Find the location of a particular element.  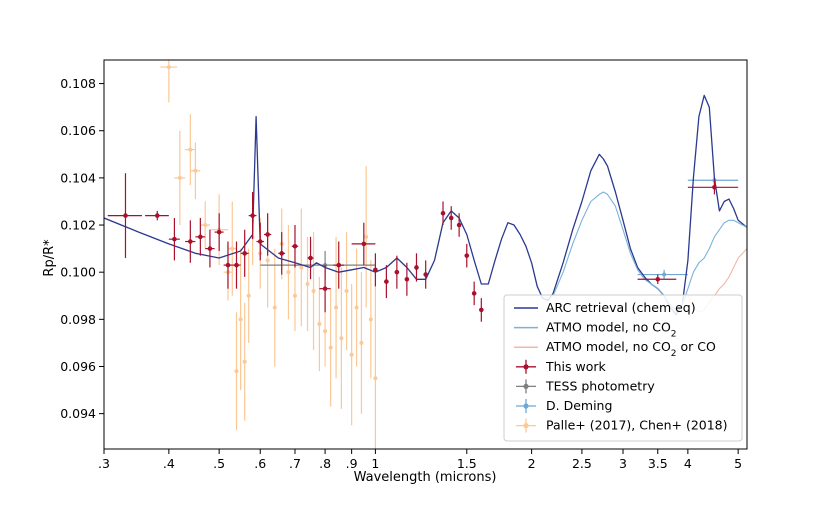

x-tick-label: 2 is located at coordinates (532, 463).